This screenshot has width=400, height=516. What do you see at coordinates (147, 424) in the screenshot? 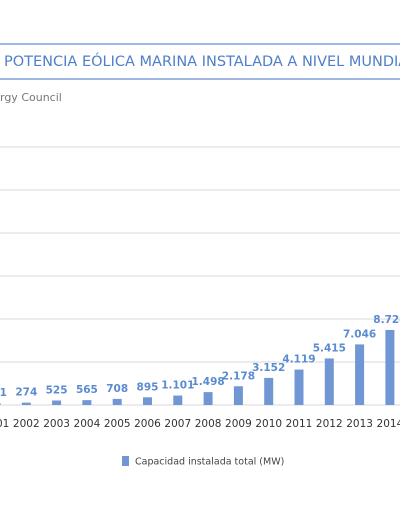
I see `x-tick-label: 2006` at bounding box center [147, 424].